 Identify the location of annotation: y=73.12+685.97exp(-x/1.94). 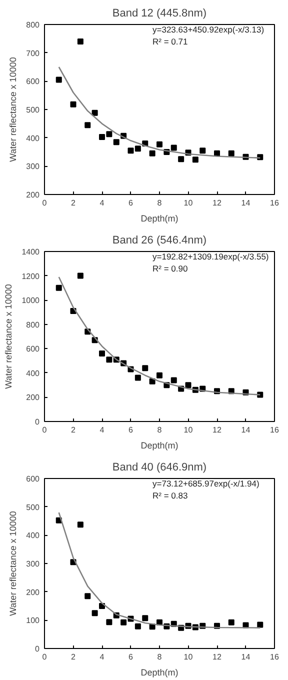
(206, 483).